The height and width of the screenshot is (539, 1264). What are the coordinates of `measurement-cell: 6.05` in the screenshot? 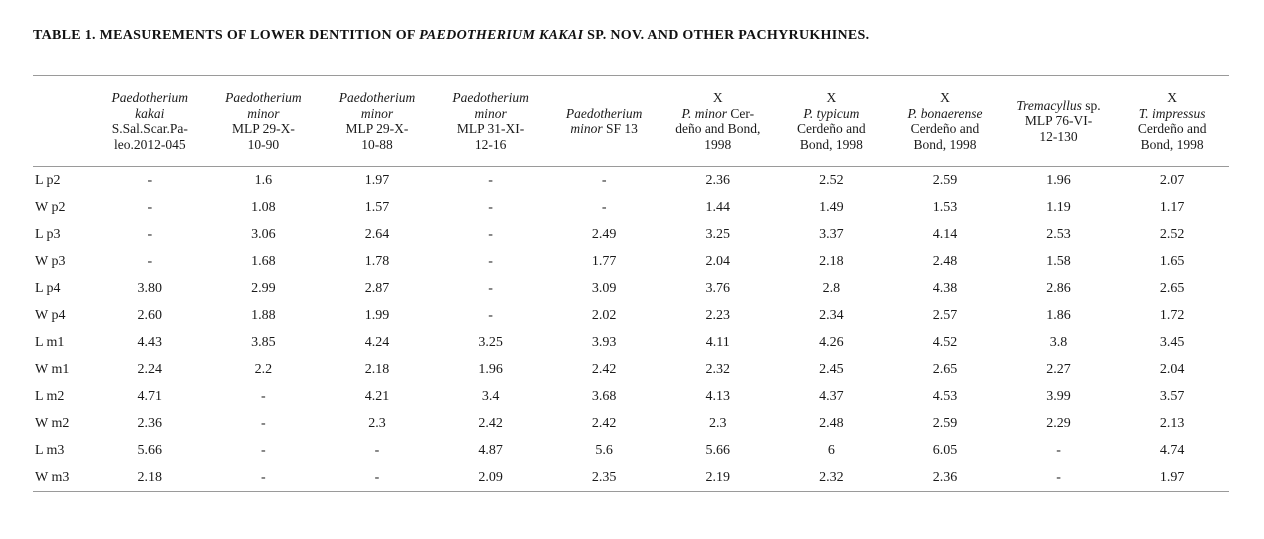 It's located at (945, 450).